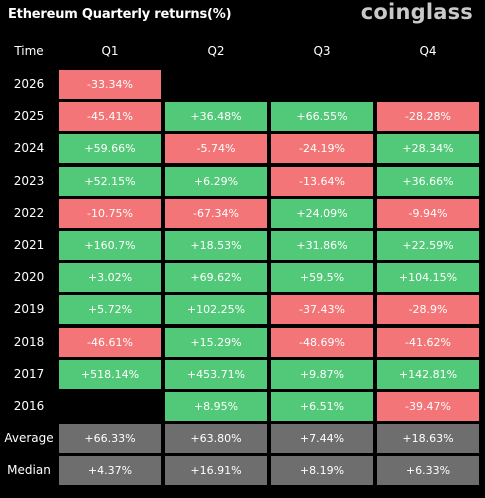  What do you see at coordinates (110, 181) in the screenshot?
I see `table-cell: +52.15%` at bounding box center [110, 181].